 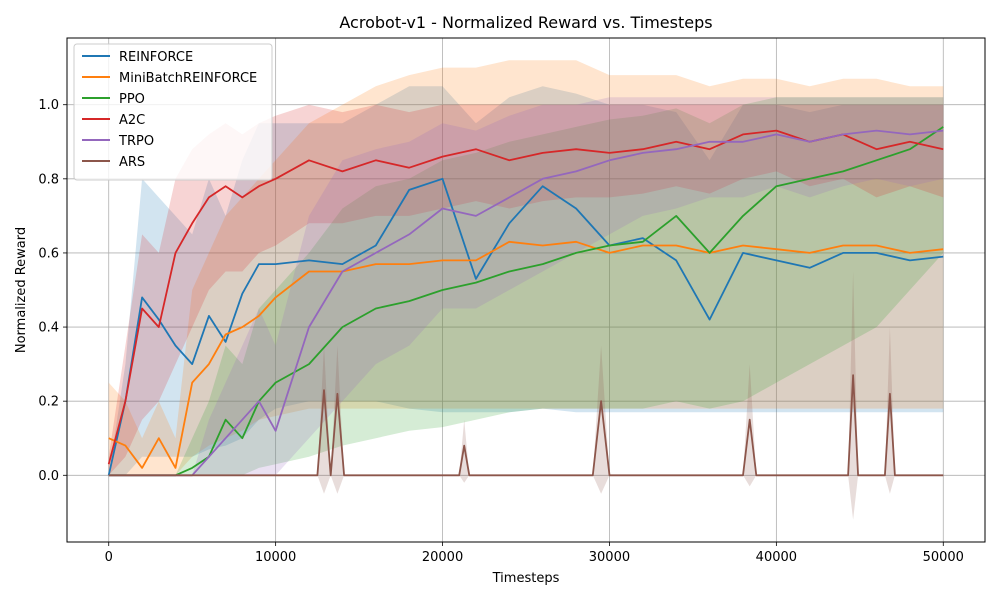 What do you see at coordinates (52, 291) in the screenshot?
I see `y-axis-ticks: 0.0 0.2 0.4 0.6 0.8 1.0` at bounding box center [52, 291].